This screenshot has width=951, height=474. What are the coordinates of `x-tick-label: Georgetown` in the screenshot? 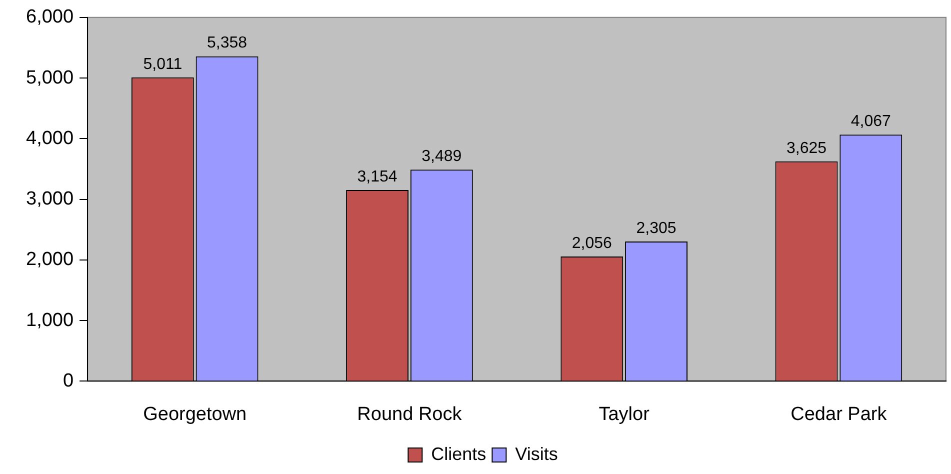 It's located at (195, 414).